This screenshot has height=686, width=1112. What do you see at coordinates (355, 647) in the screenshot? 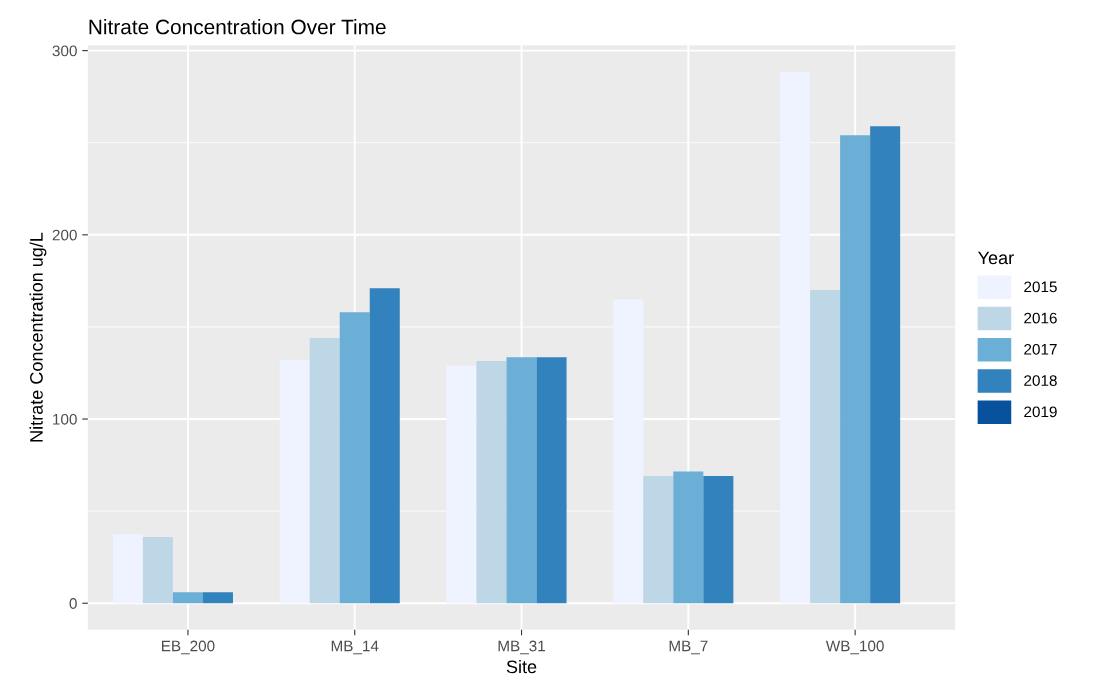
I see `x-tick-label: MB_14` at bounding box center [355, 647].